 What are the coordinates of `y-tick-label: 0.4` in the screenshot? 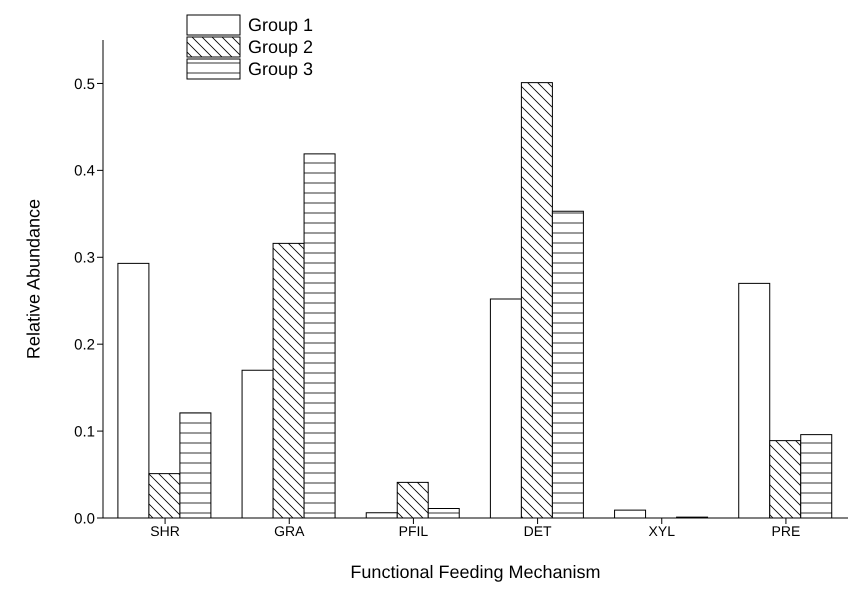 It's located at (84, 171).